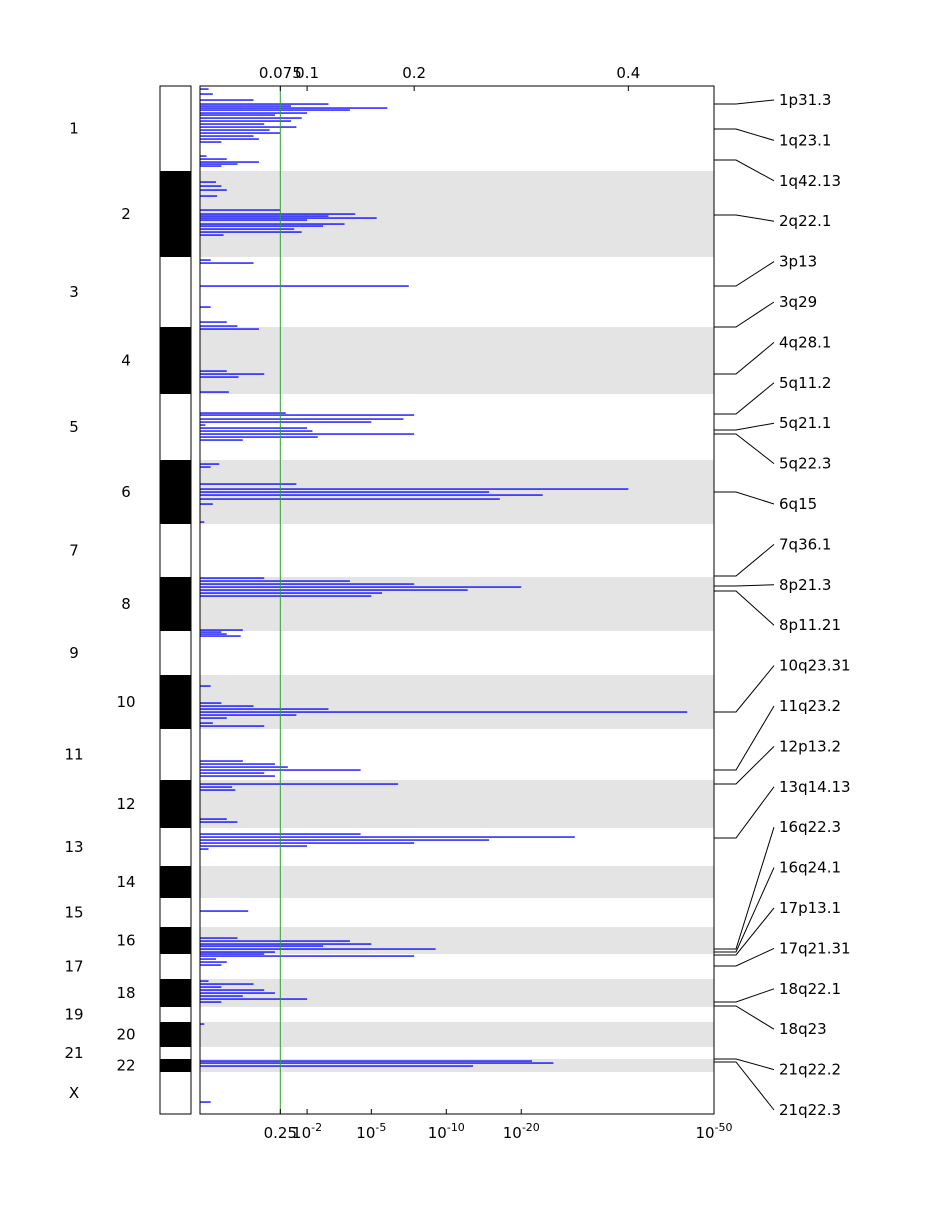 This screenshot has height=1205, width=948. What do you see at coordinates (810, 827) in the screenshot?
I see `cytoband-label: 16q22.3` at bounding box center [810, 827].